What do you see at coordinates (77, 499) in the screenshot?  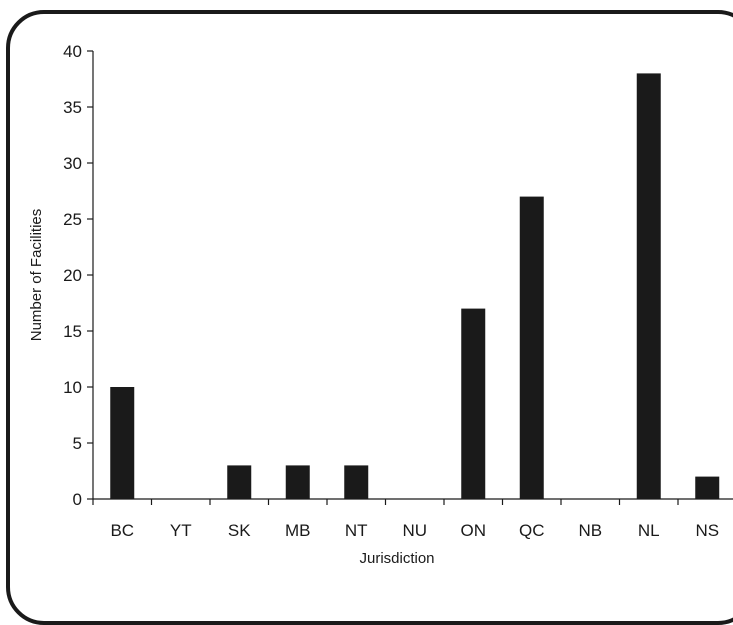 I see `y-tick-label: 0` at bounding box center [77, 499].